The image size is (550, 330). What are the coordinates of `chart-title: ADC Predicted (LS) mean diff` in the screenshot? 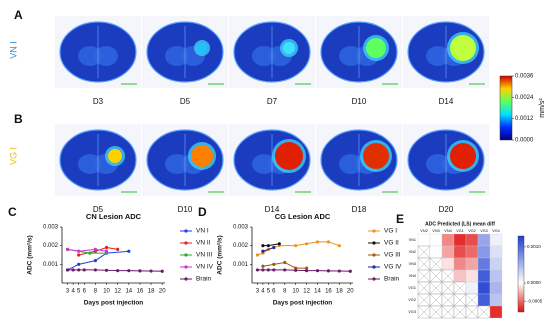 It's located at (460, 224).